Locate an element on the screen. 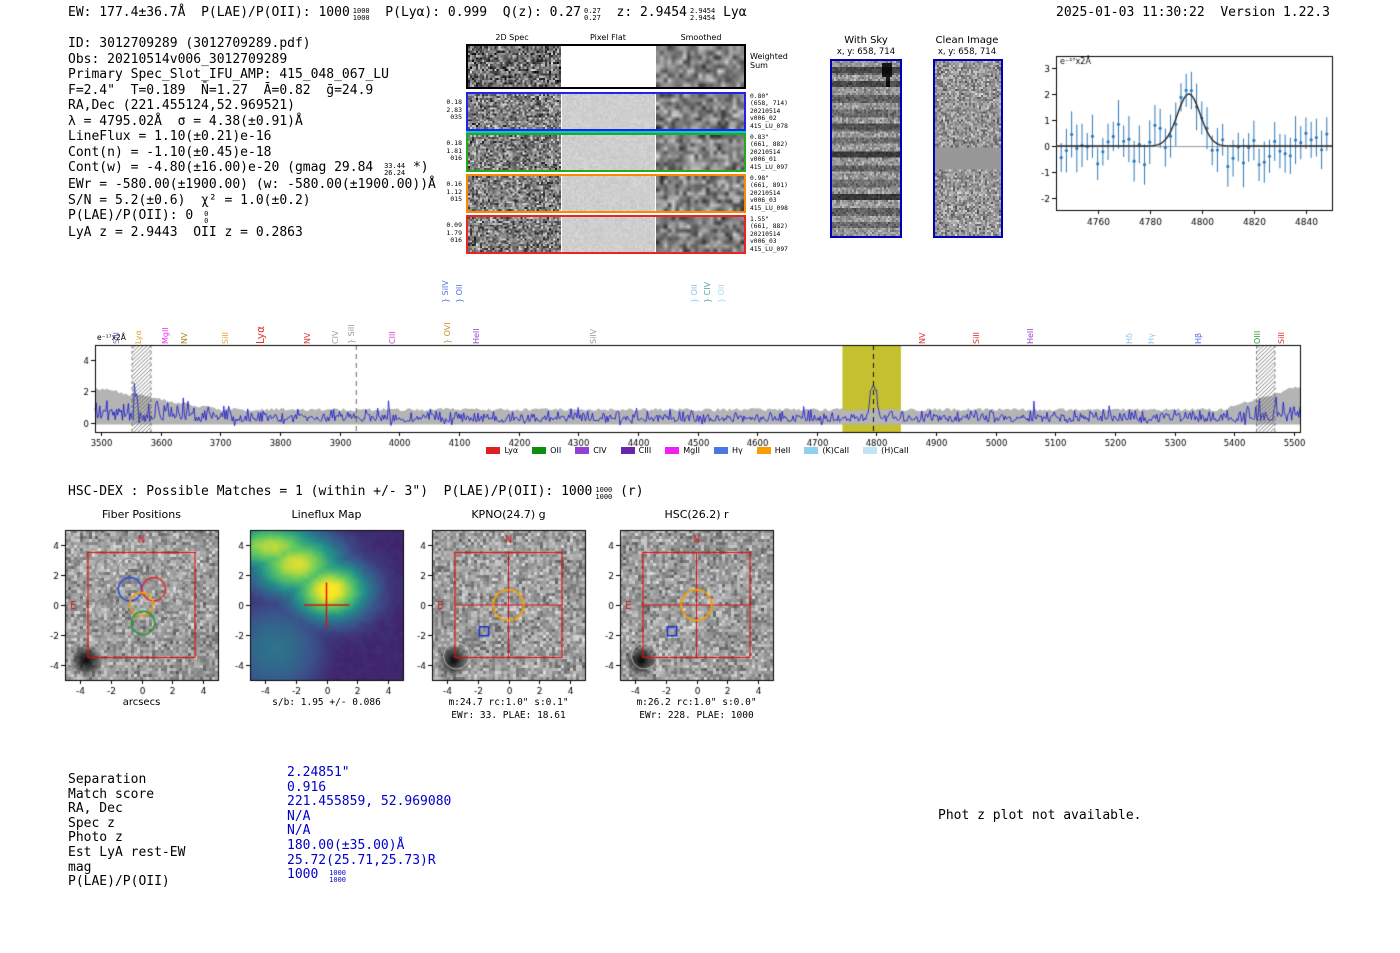 The image size is (1400, 953). z-range: 2.9454 2.9454 is located at coordinates (702, 14).